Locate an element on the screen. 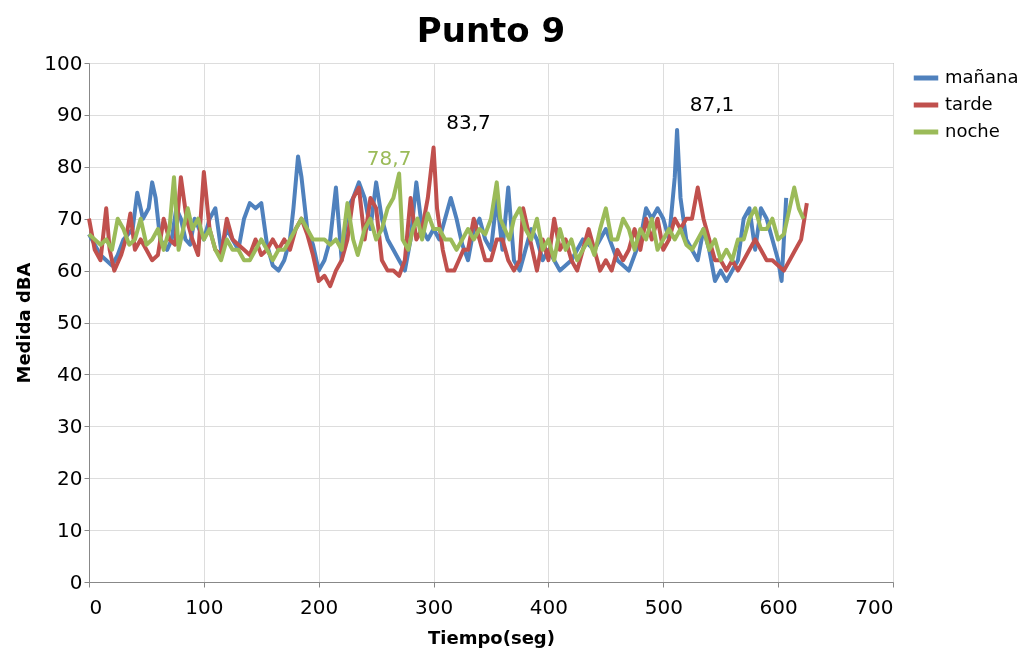 The height and width of the screenshot is (657, 1034). line-series is located at coordinates (446, 217).